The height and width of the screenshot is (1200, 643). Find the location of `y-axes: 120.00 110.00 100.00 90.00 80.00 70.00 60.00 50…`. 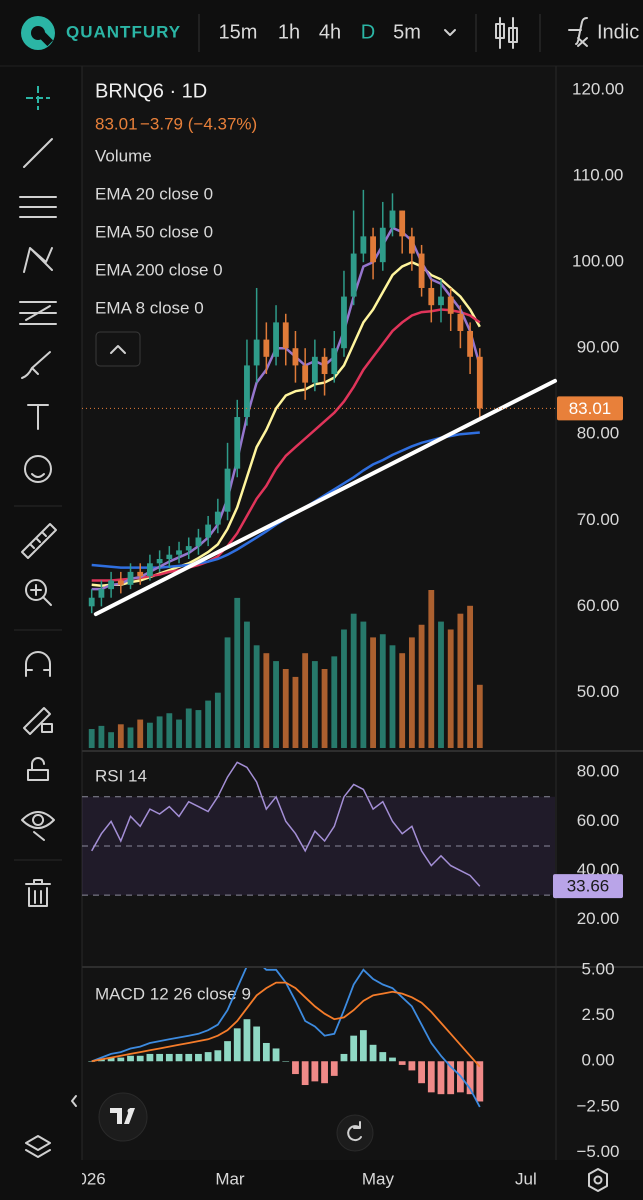

y-axes: 120.00 110.00 100.00 90.00 80.00 70.00 60.00 50… is located at coordinates (598, 620).